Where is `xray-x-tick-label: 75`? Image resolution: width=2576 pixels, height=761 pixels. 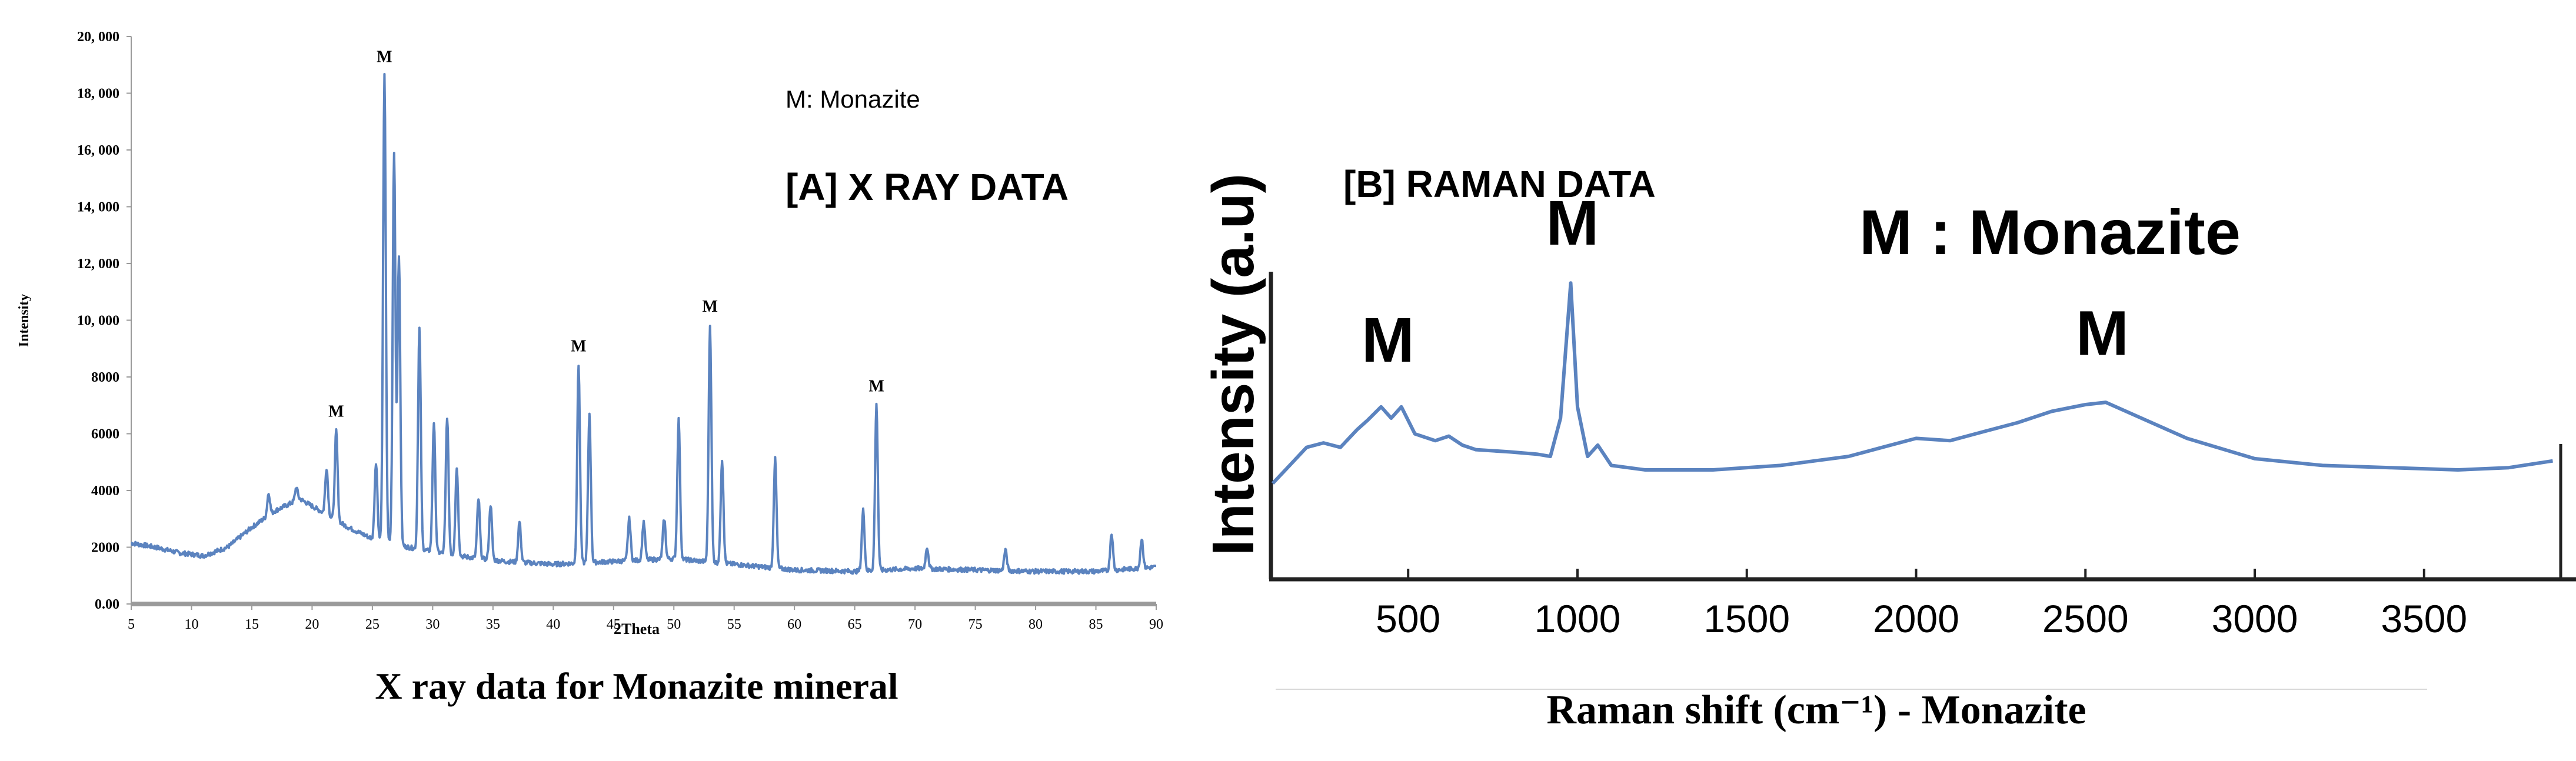 xray-x-tick-label: 75 is located at coordinates (976, 624).